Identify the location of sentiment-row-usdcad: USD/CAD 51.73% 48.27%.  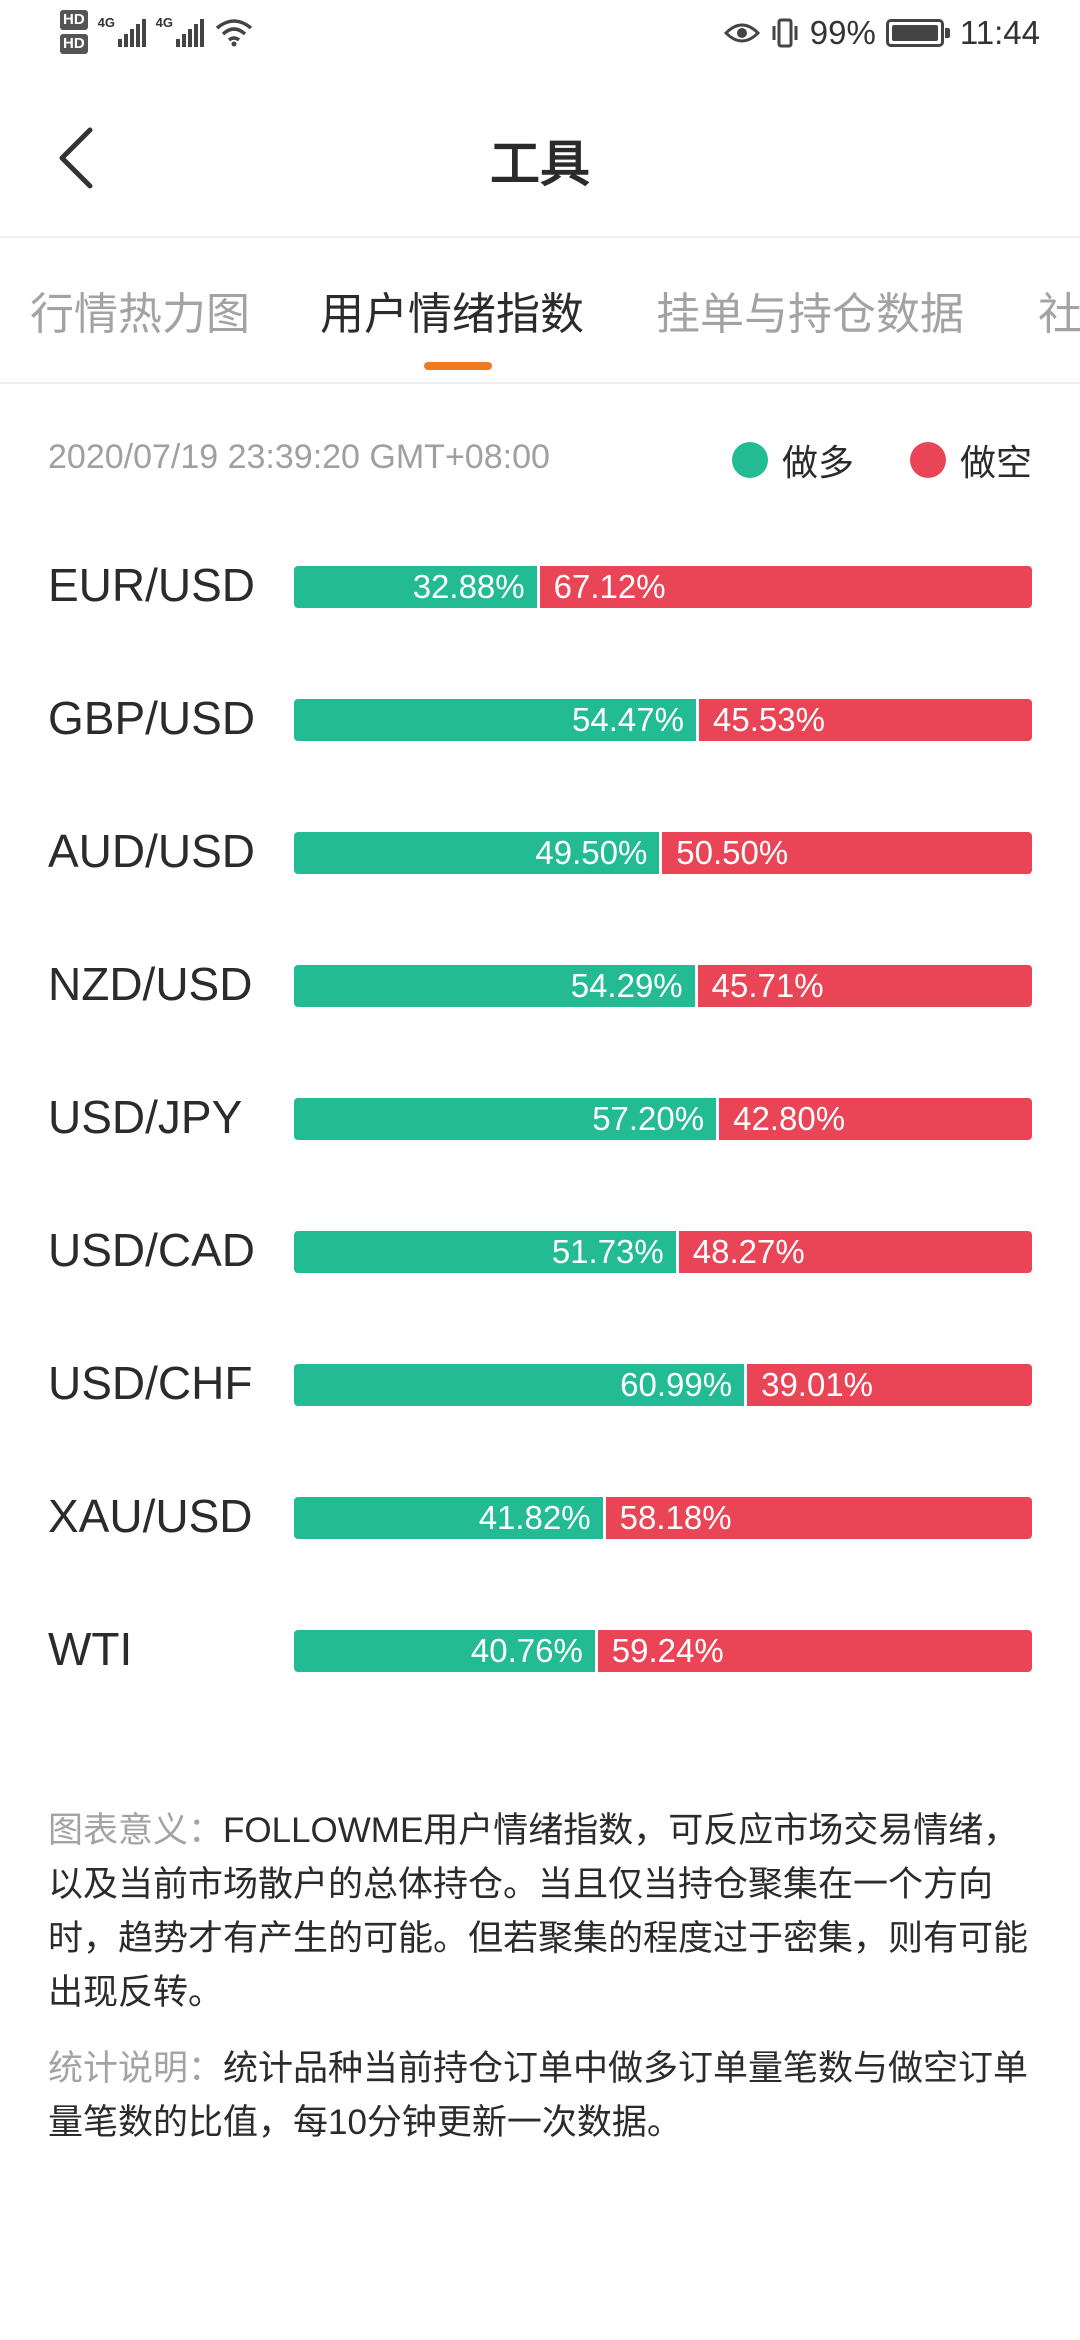
(540, 1249).